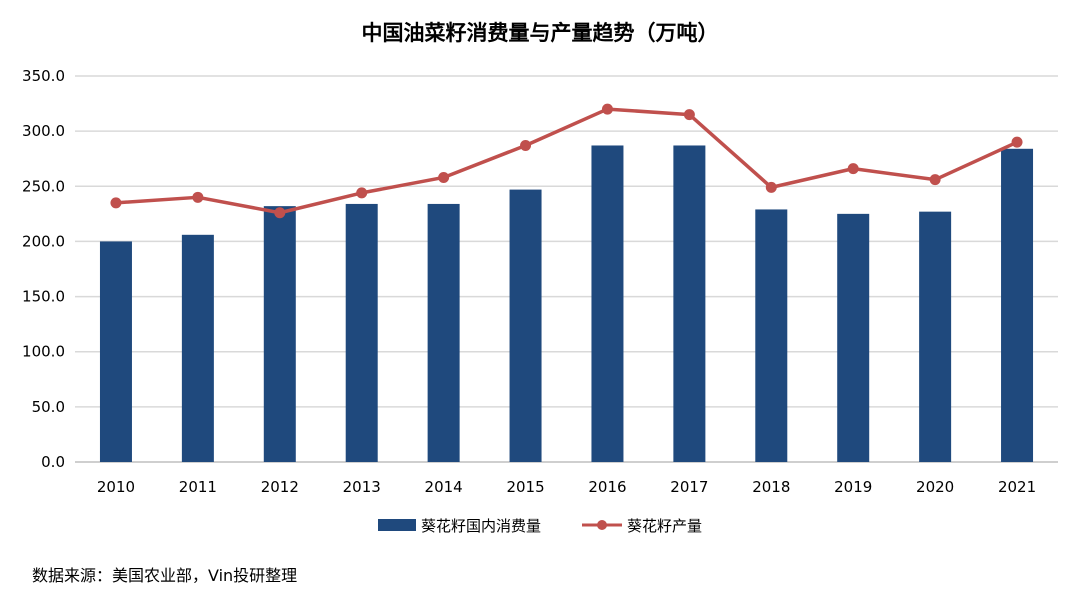 The height and width of the screenshot is (591, 1080). Describe the element at coordinates (280, 487) in the screenshot. I see `x-tick-label: 2012` at that location.